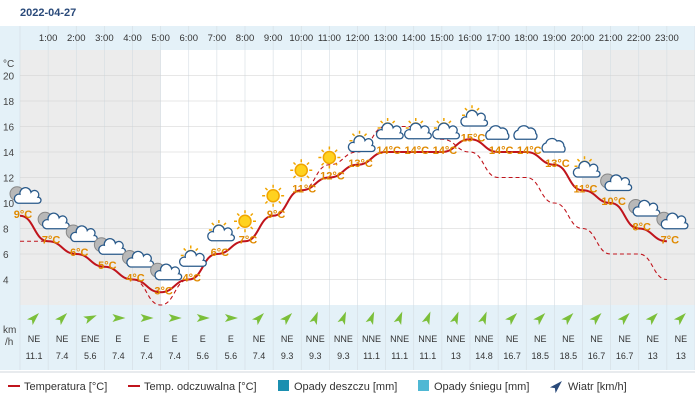  Describe the element at coordinates (104, 38) in the screenshot. I see `hour-tick-label: 3:00` at that location.